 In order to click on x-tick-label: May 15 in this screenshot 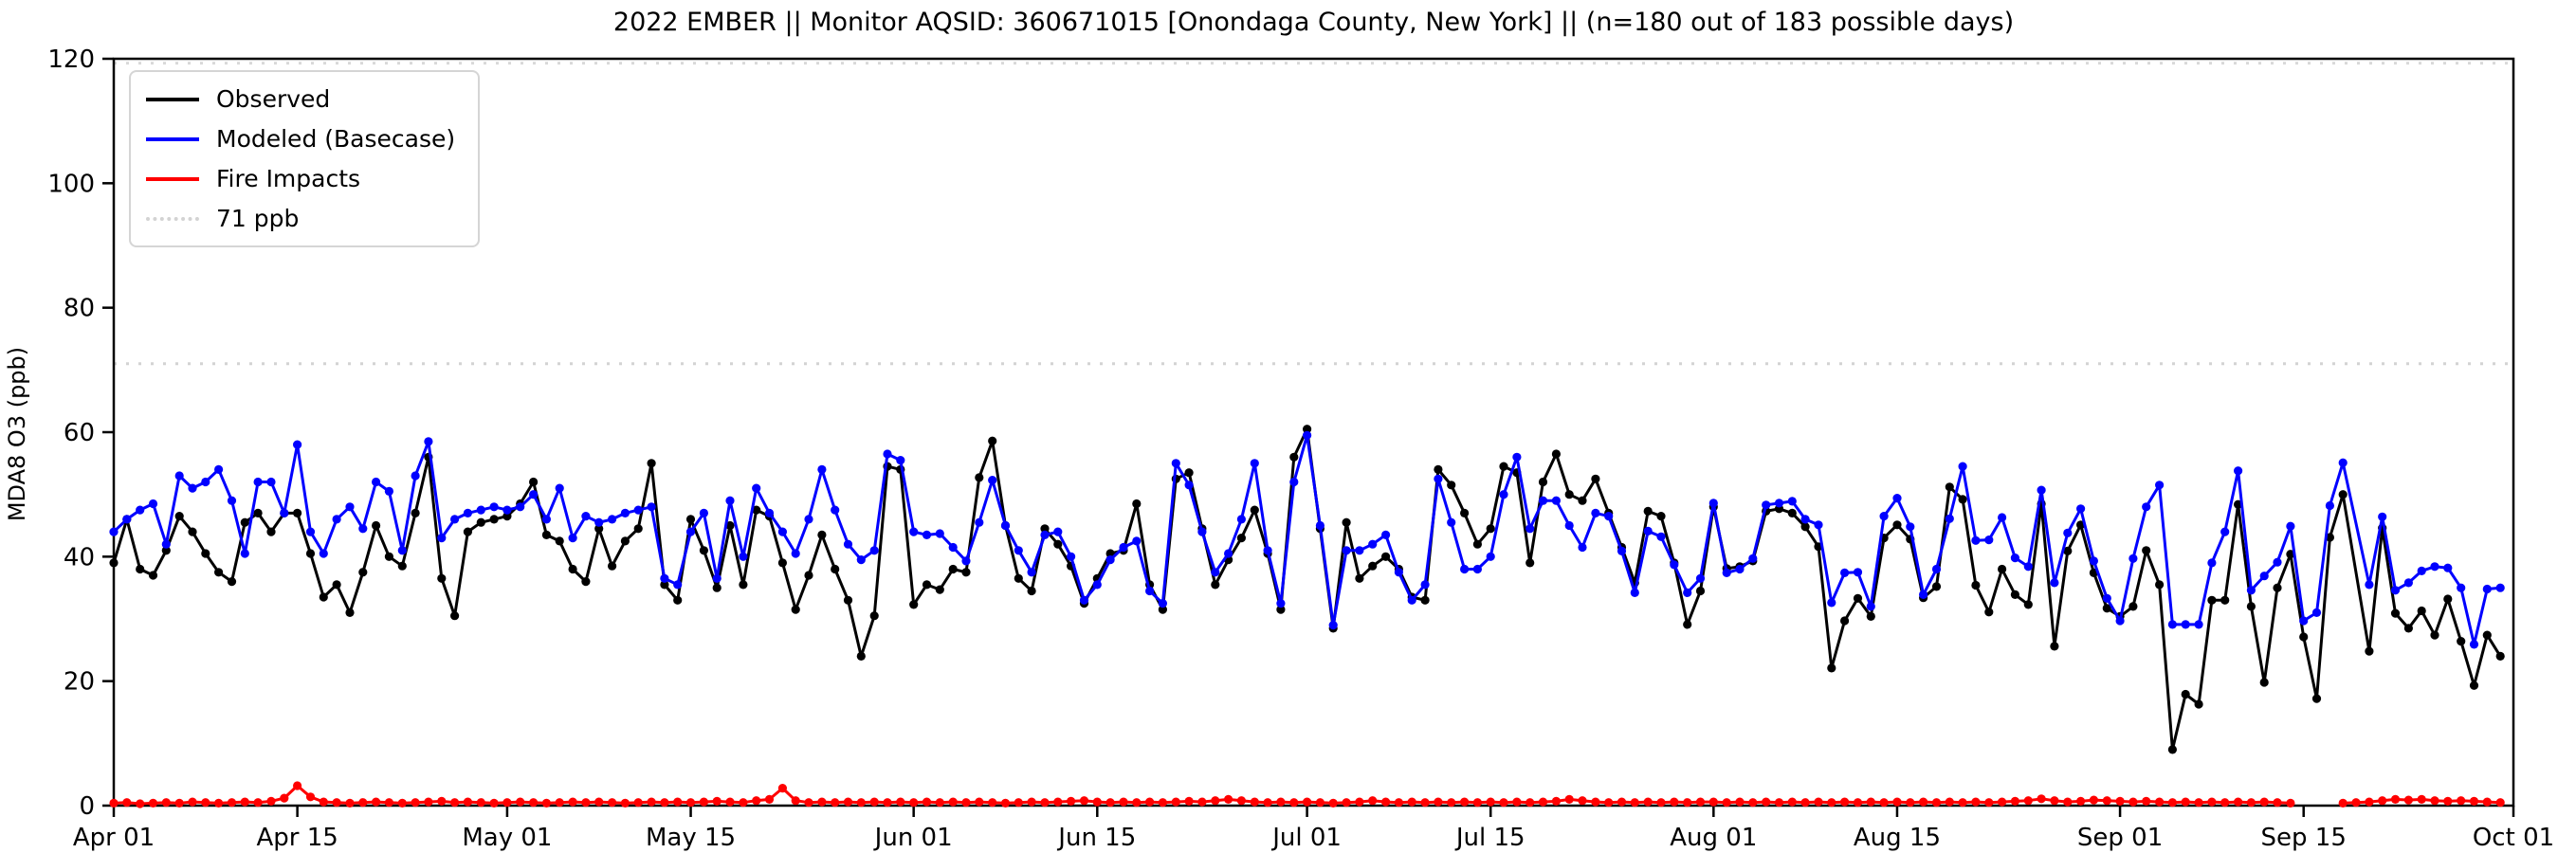, I will do `click(691, 838)`.